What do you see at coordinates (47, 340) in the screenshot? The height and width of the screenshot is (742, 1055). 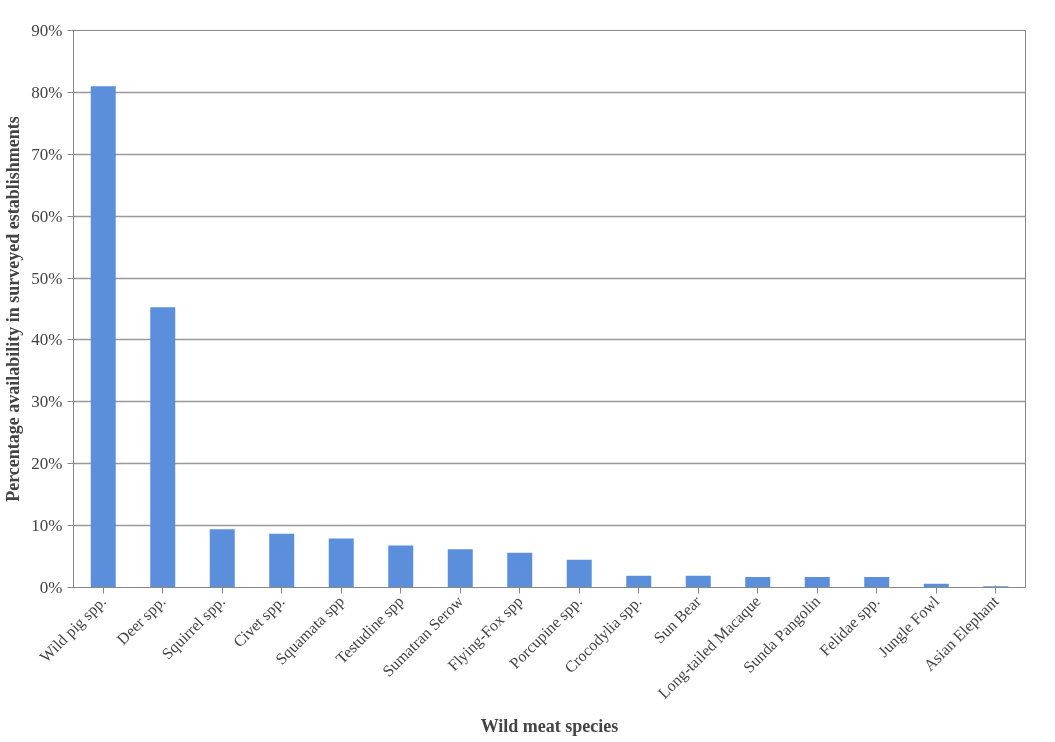 I see `y-tick-label: 40%` at bounding box center [47, 340].